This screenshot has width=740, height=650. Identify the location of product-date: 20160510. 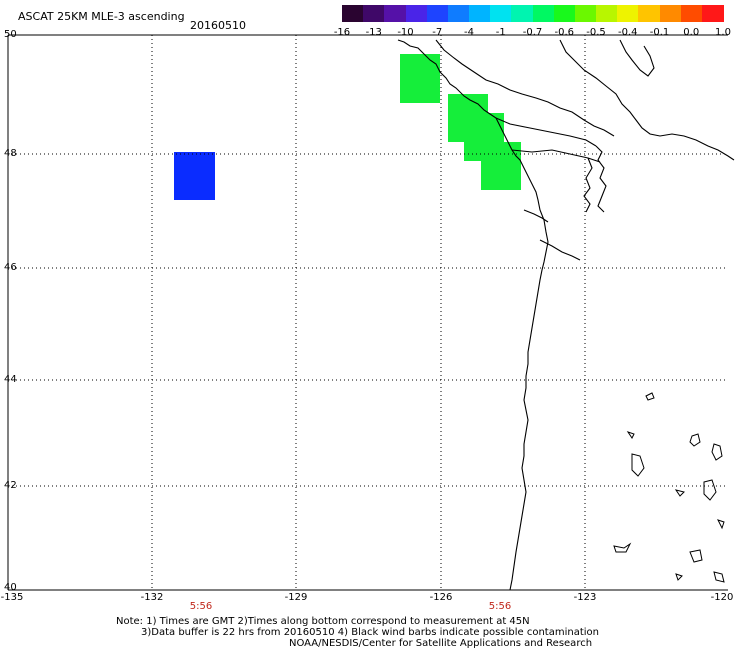
(218, 25).